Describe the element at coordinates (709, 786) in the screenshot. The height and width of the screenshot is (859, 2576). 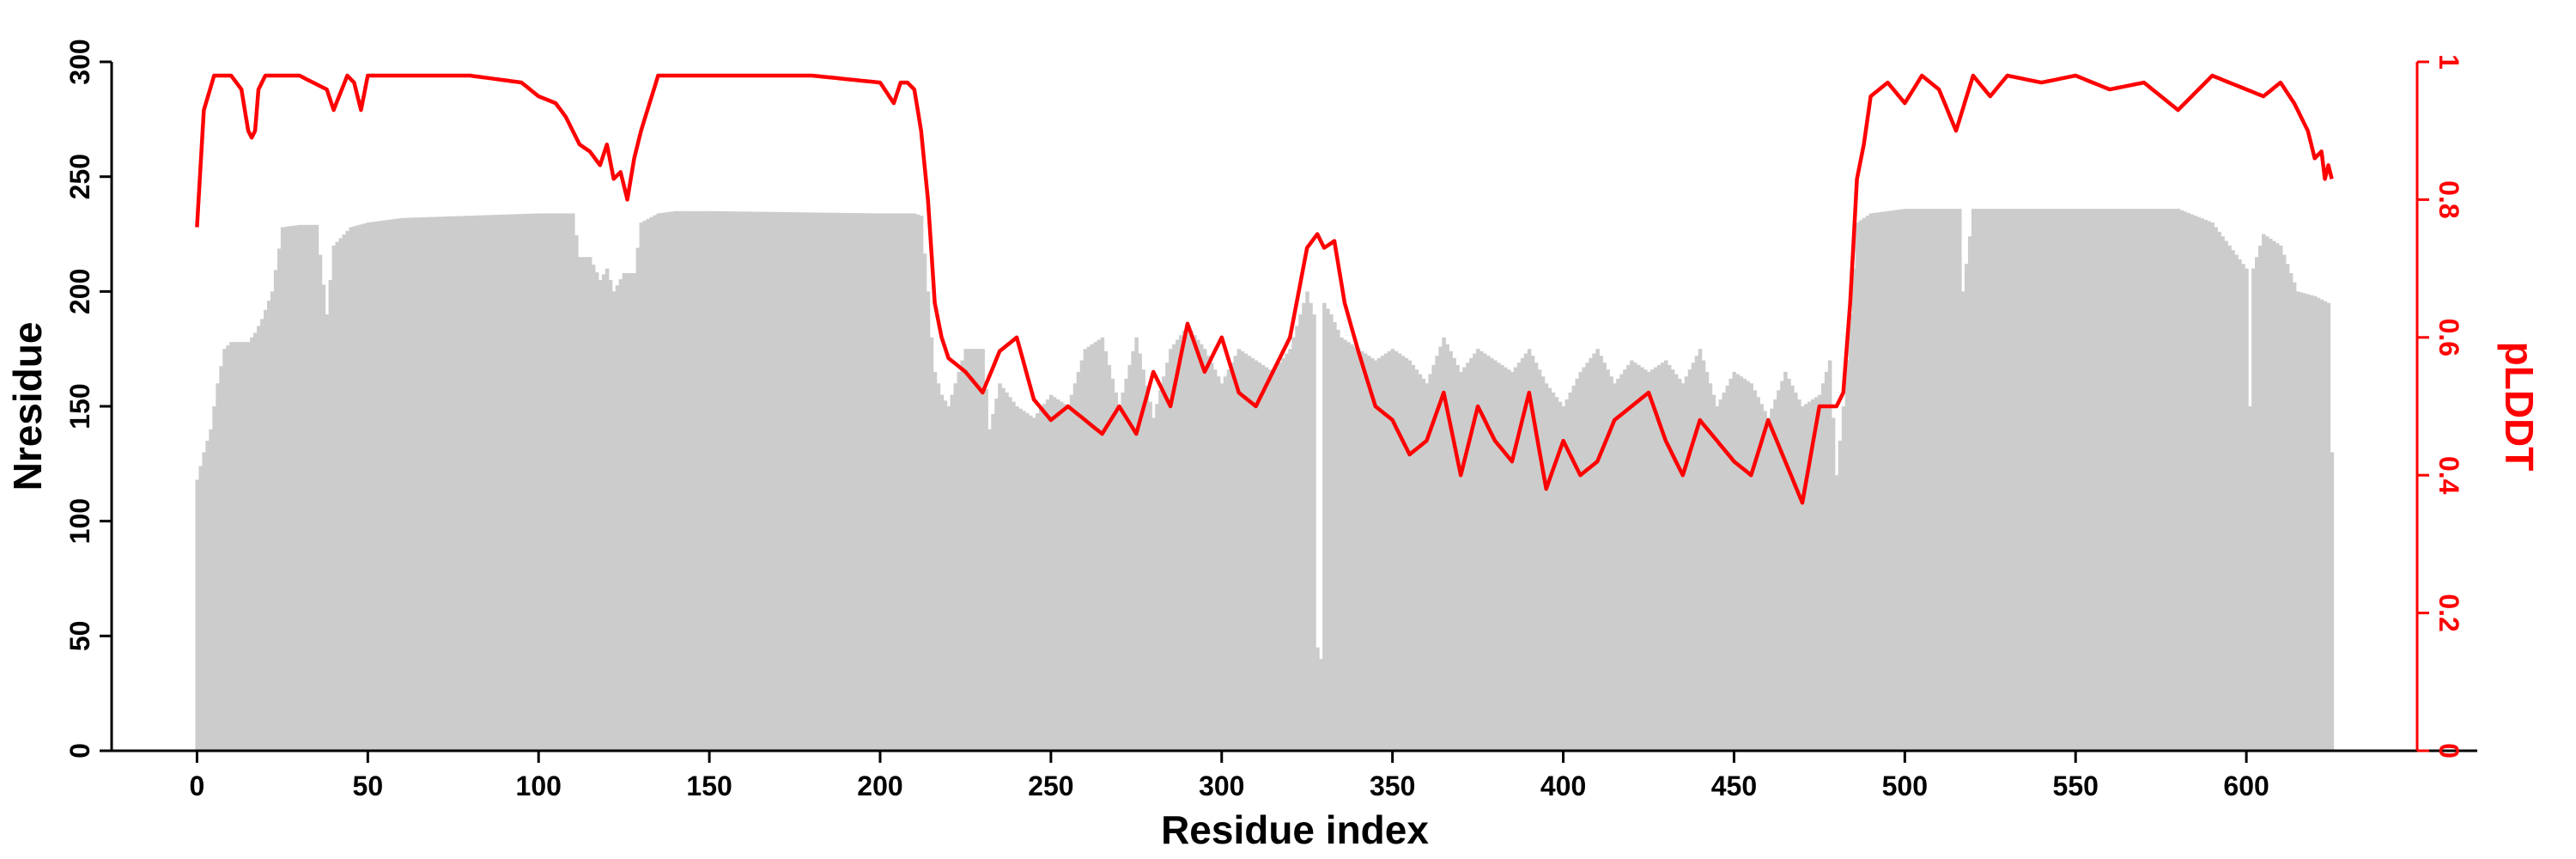
I see `x-tick-label: 150` at that location.